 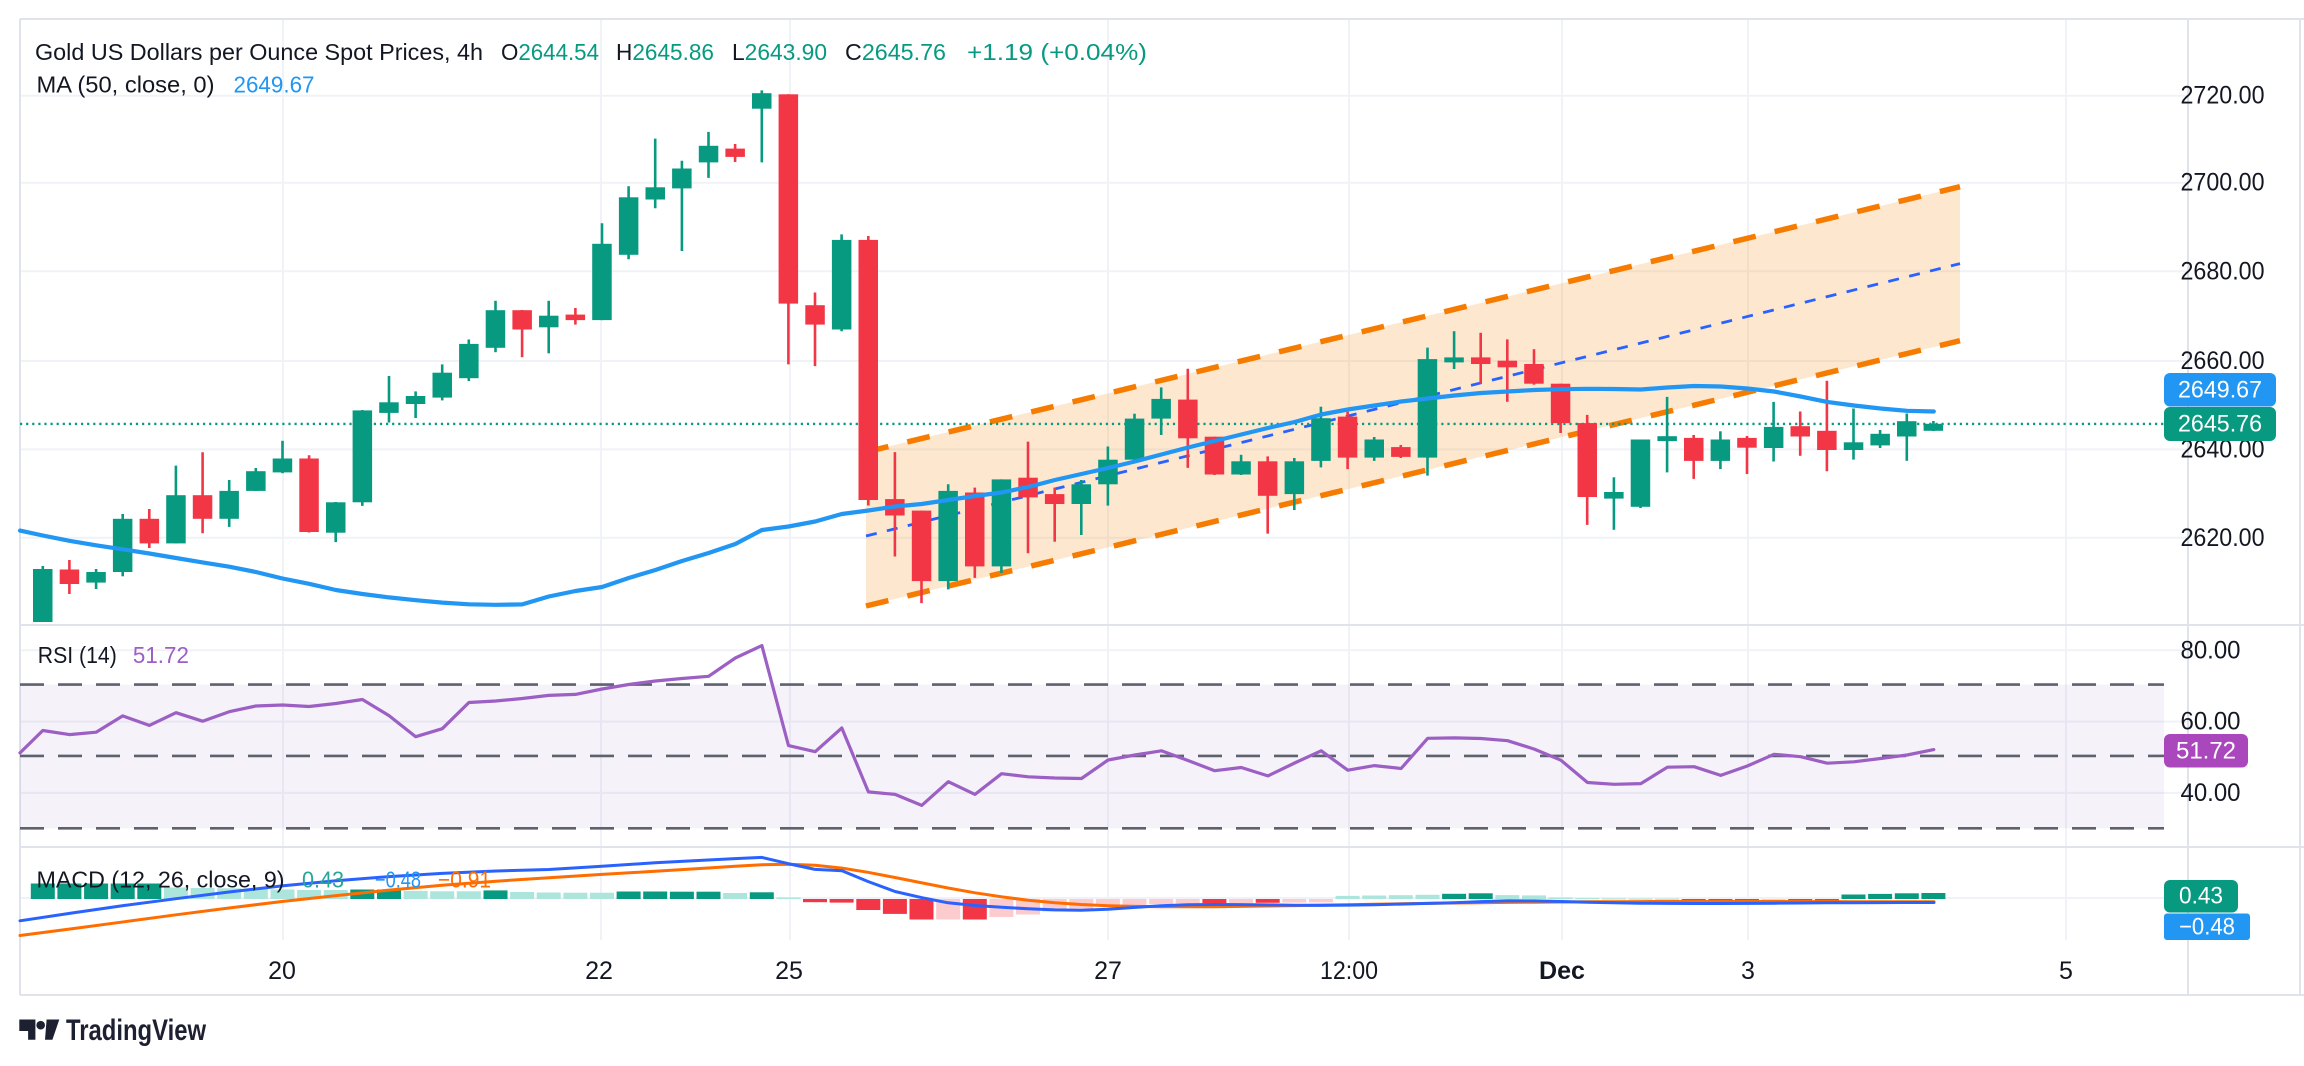 I want to click on svg-text: 25, so click(x=789, y=971).